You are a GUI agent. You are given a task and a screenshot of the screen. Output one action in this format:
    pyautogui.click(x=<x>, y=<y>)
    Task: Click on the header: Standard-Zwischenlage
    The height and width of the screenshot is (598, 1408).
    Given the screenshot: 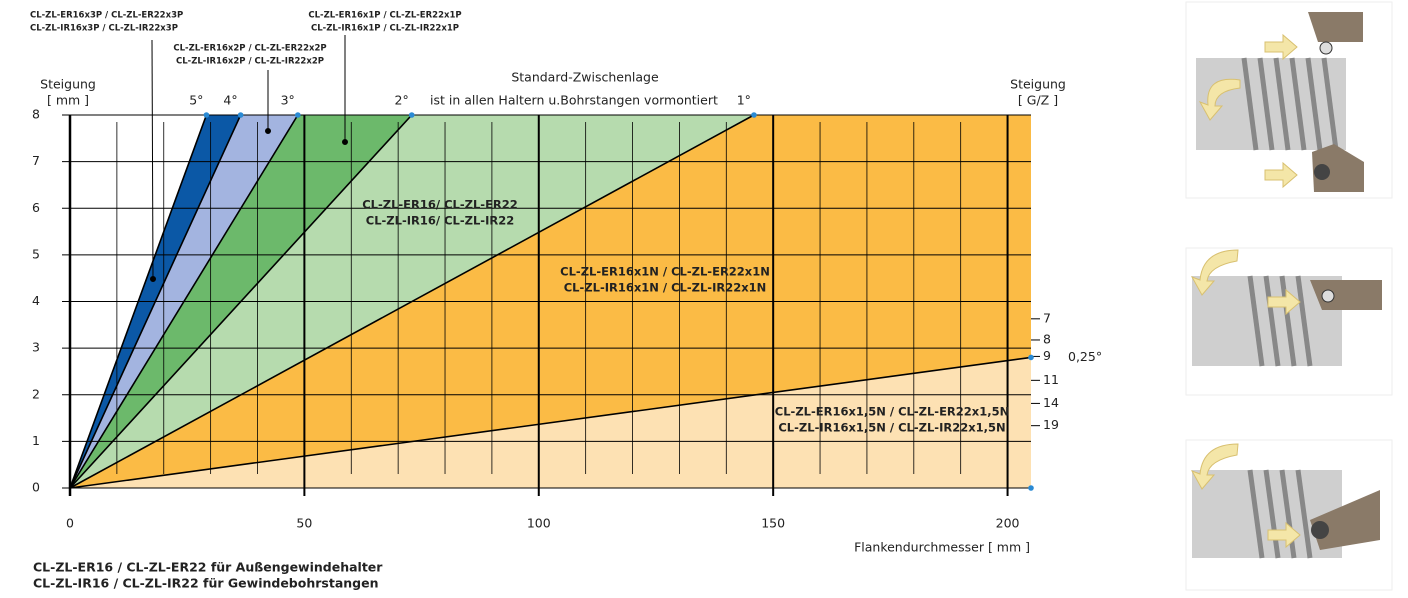 What is the action you would take?
    pyautogui.click(x=585, y=77)
    